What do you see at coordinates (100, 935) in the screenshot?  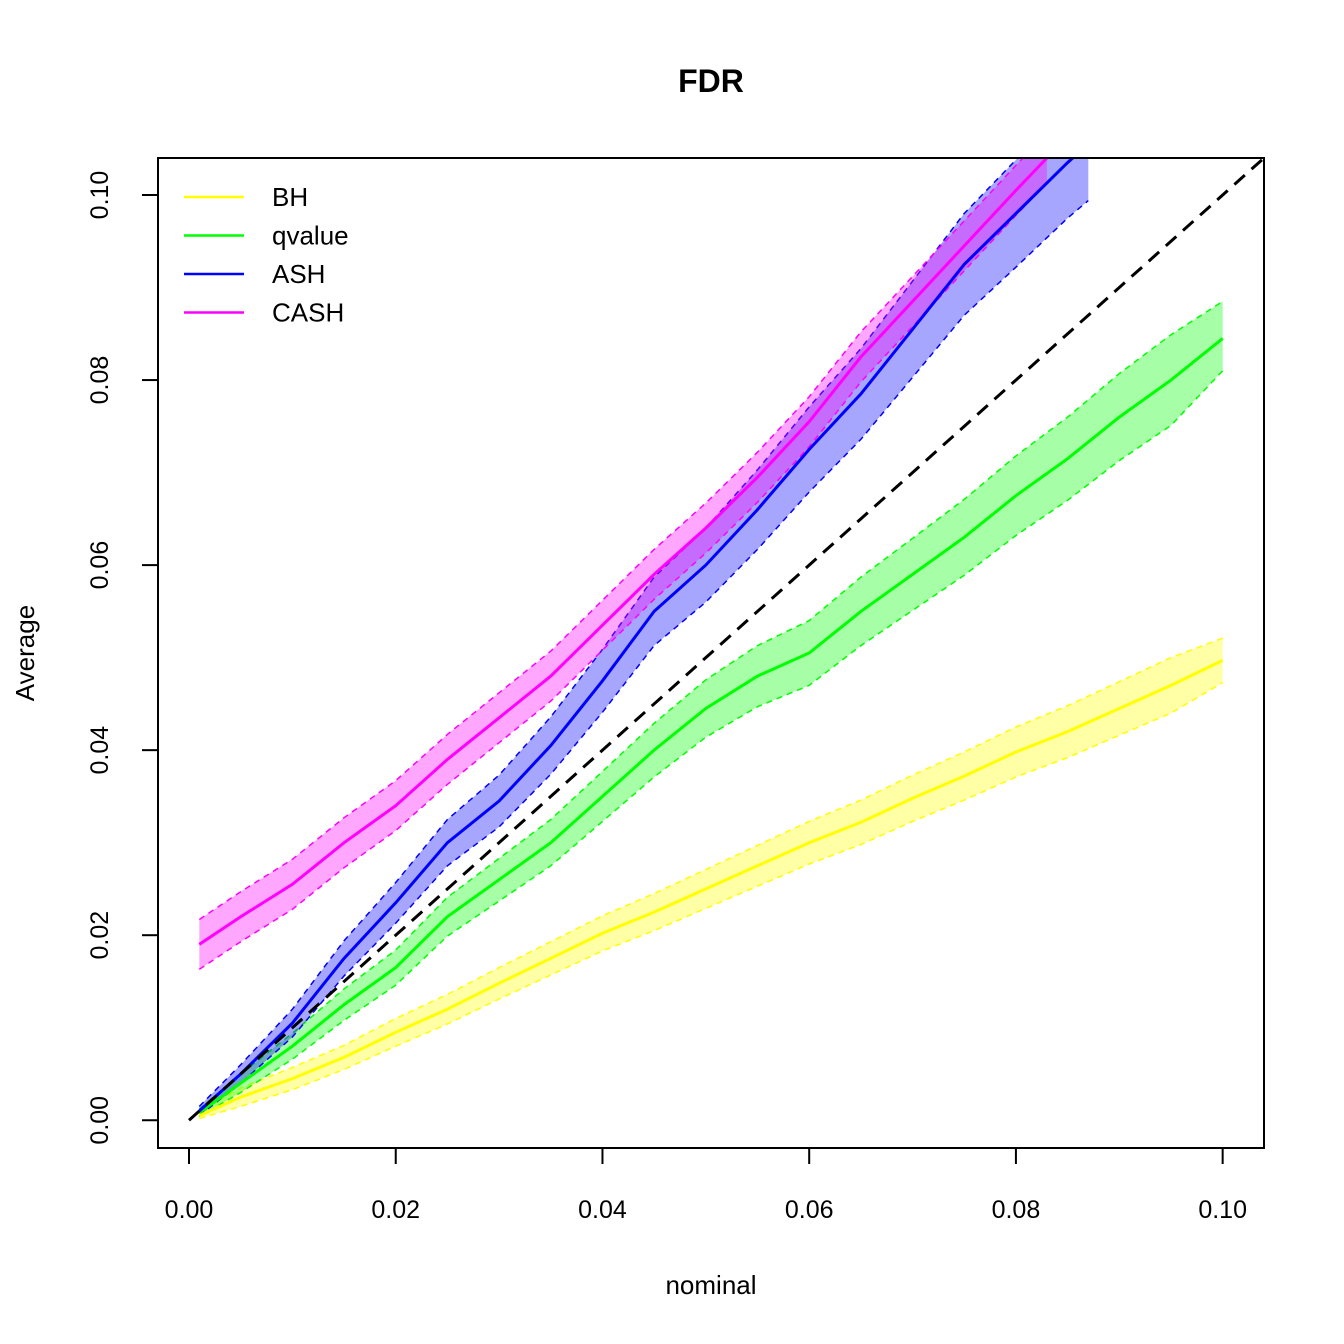 I see `y-tick-label: 0.02` at bounding box center [100, 935].